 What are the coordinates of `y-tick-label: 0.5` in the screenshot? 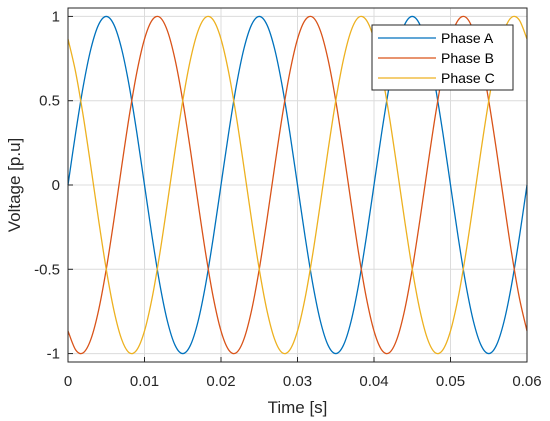 It's located at (49, 101).